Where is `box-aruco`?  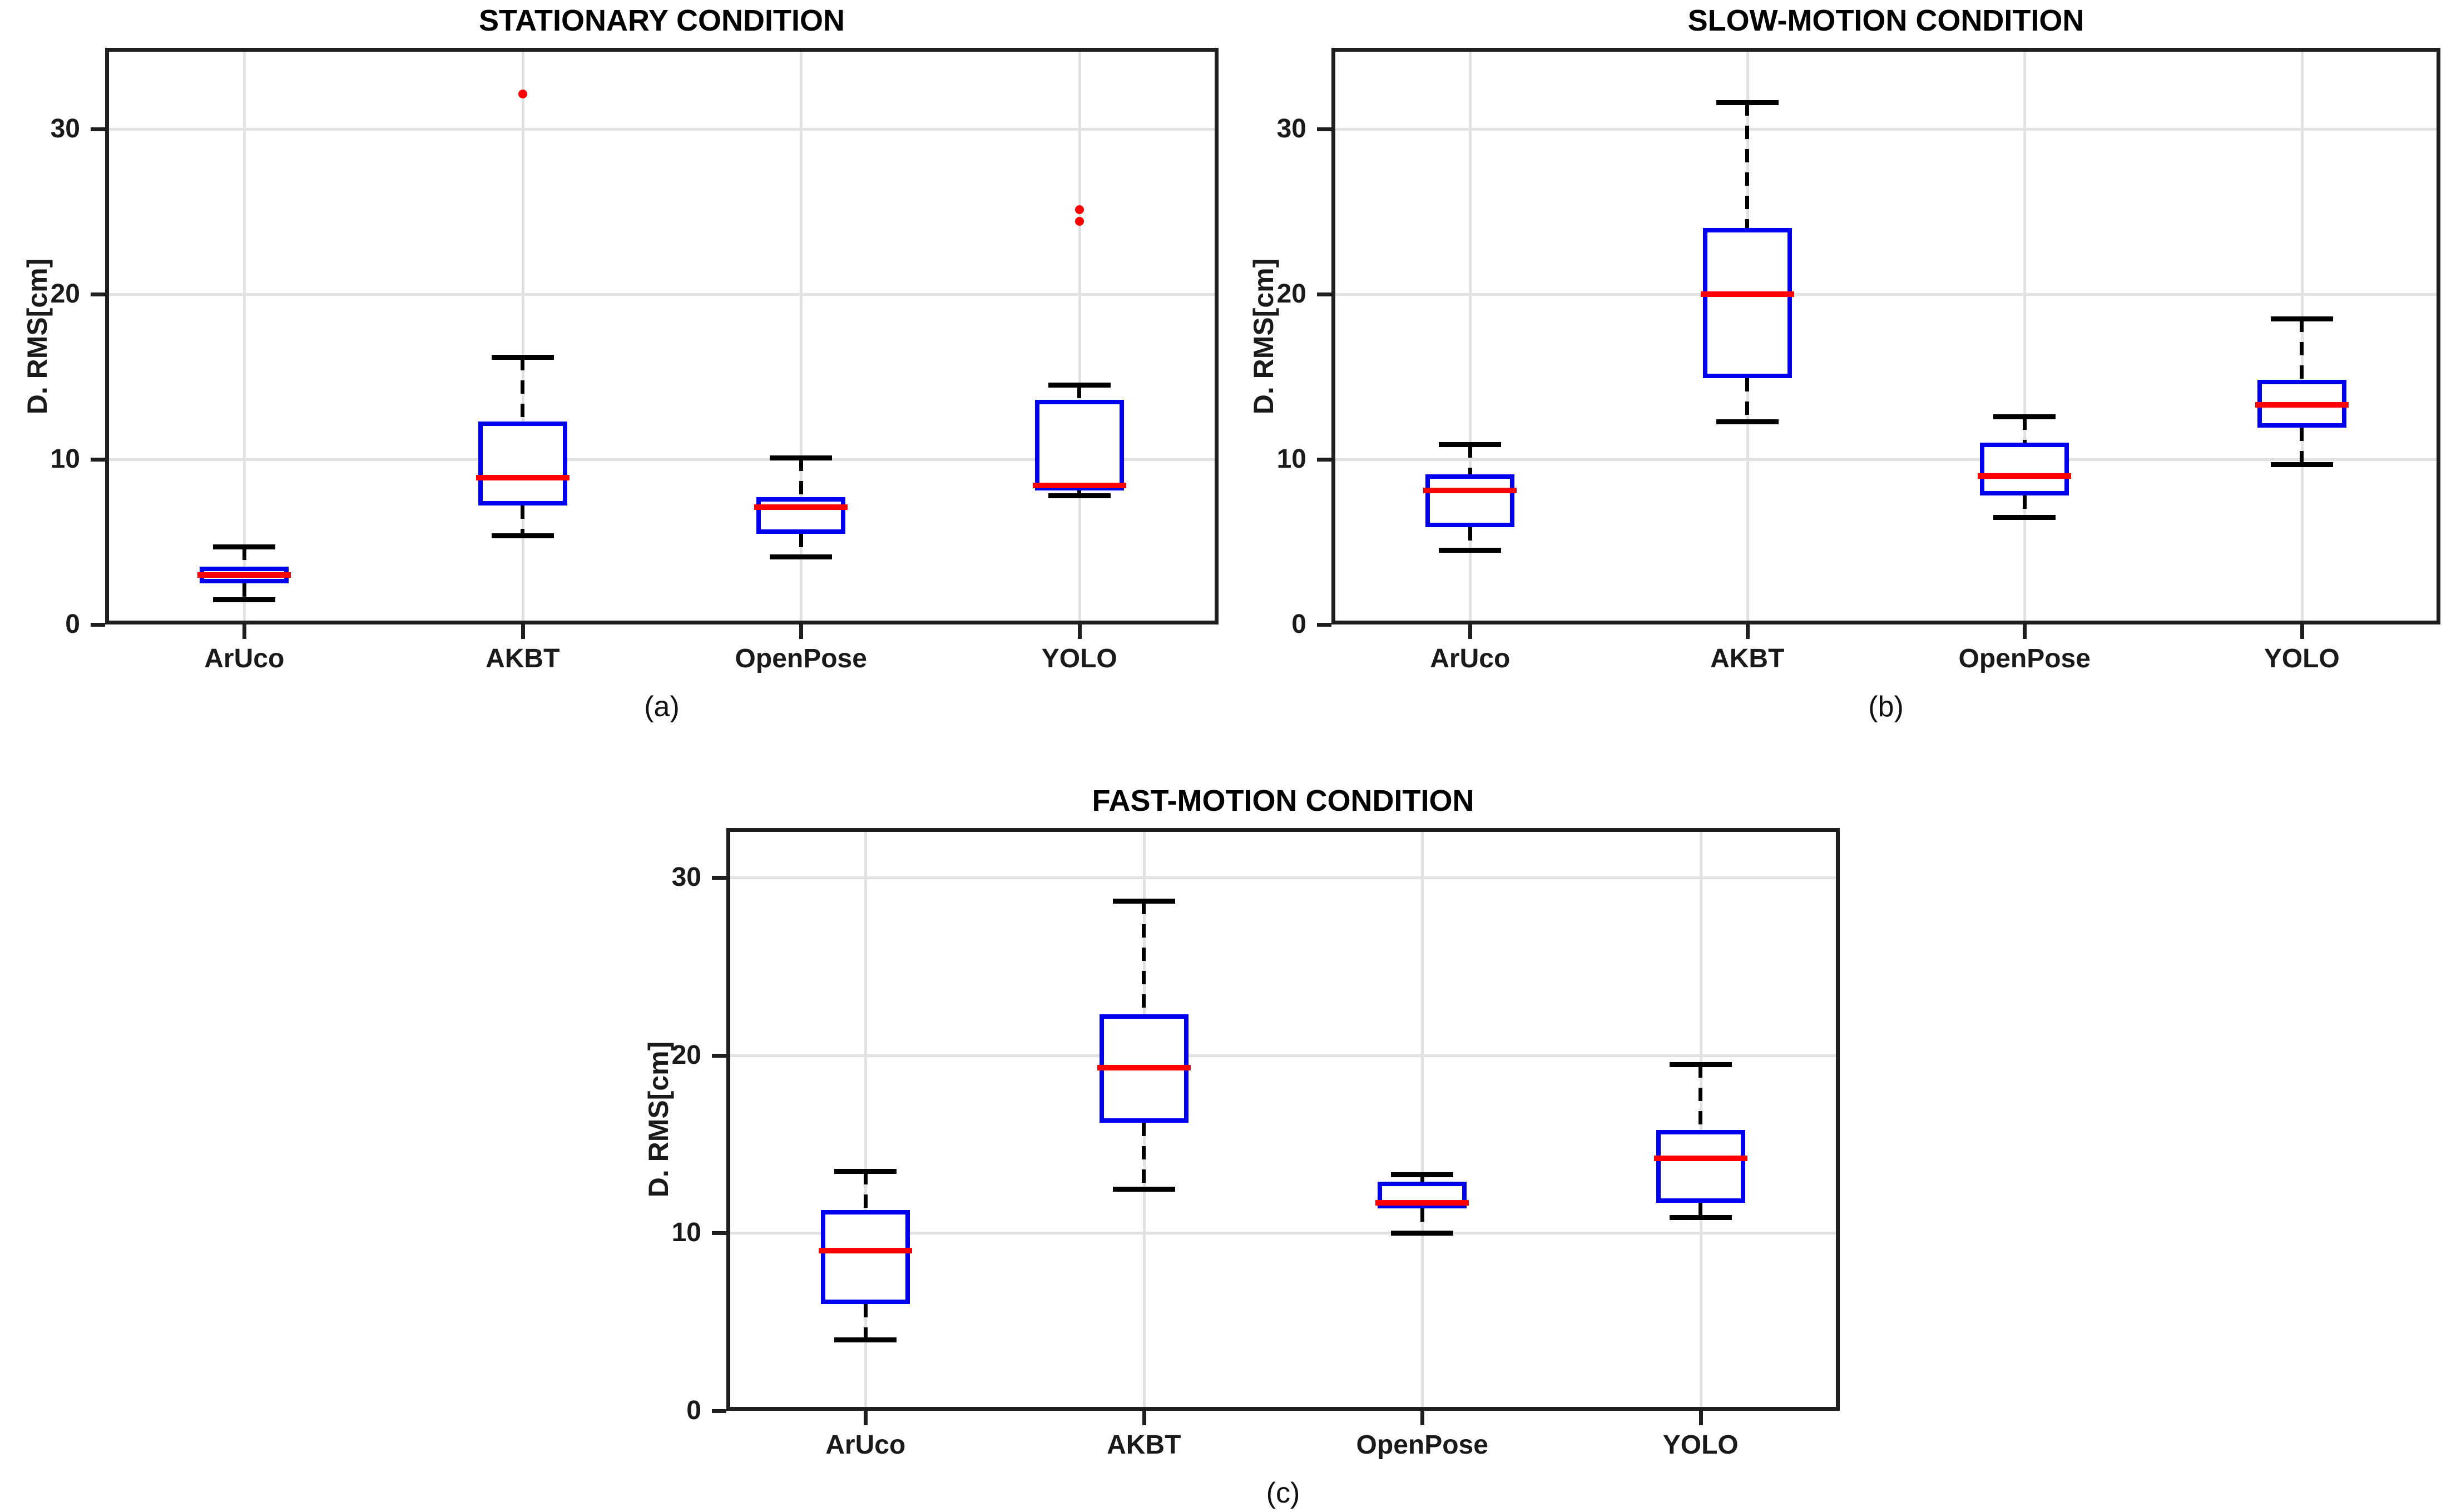 box-aruco is located at coordinates (865, 1257).